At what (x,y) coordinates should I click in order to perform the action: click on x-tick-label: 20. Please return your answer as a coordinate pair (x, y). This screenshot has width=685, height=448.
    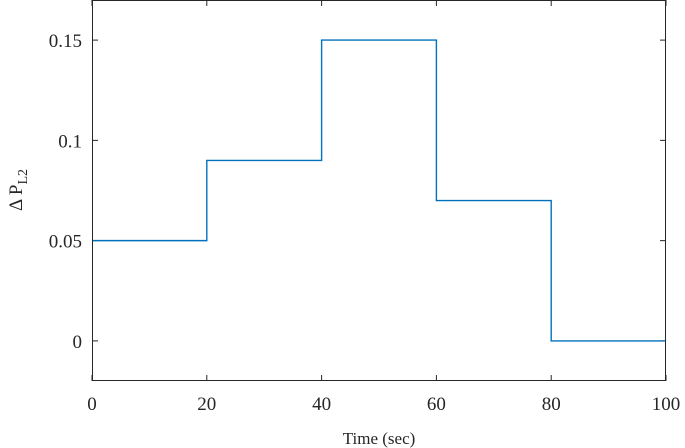
    Looking at the image, I should click on (206, 404).